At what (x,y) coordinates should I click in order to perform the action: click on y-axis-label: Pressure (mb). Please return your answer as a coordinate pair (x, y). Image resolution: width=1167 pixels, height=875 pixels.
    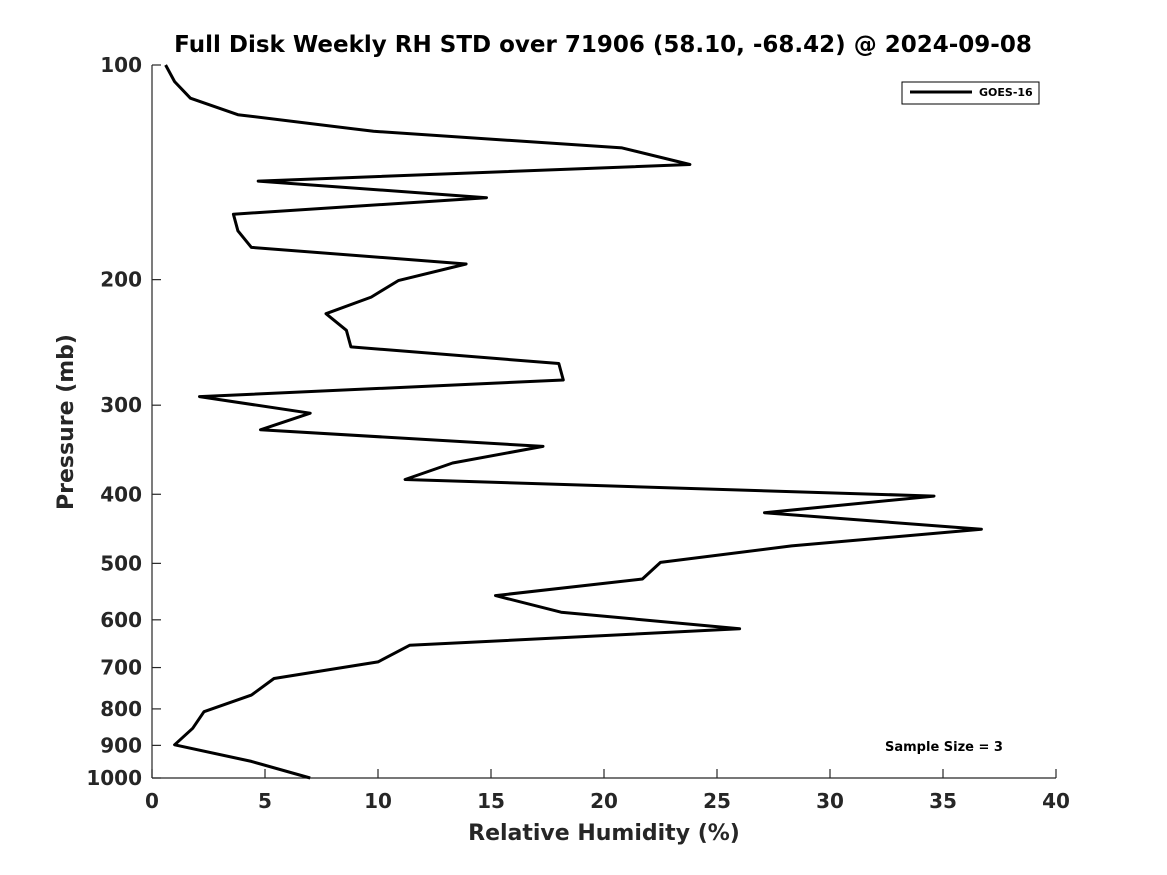
    Looking at the image, I should click on (66, 422).